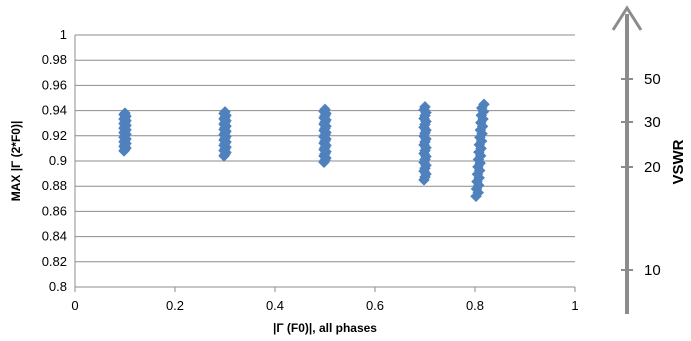 Image resolution: width=691 pixels, height=341 pixels. I want to click on x-tick-label: 0.6, so click(375, 305).